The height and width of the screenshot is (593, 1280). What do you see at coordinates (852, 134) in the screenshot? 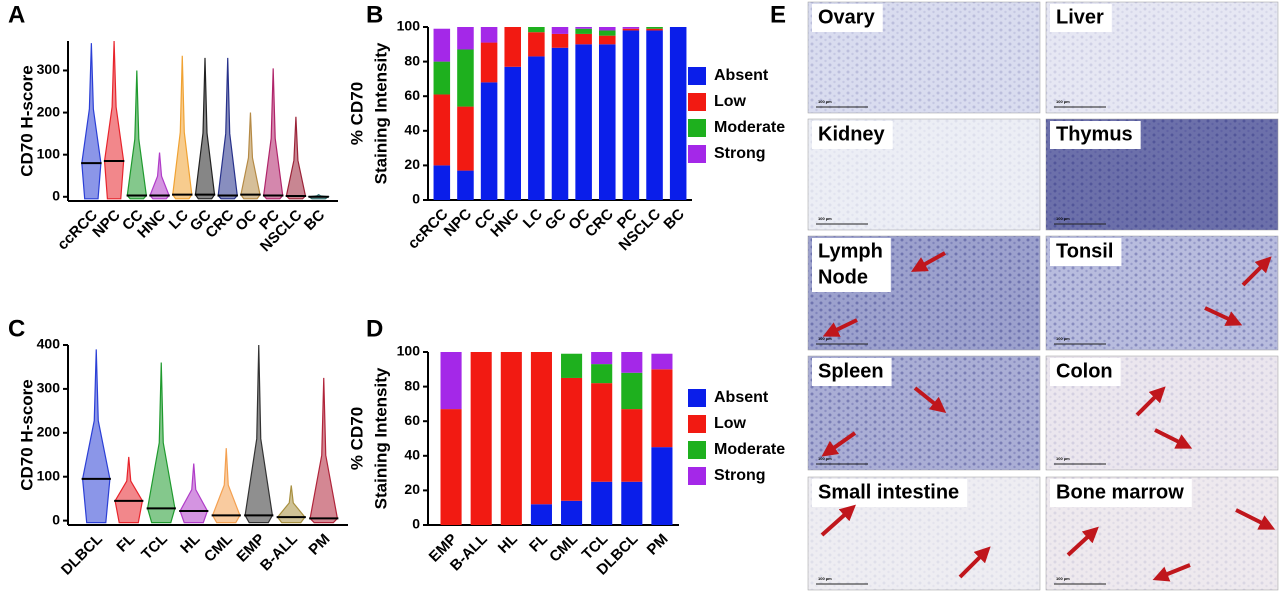
I see `tile-label: Kidney` at bounding box center [852, 134].